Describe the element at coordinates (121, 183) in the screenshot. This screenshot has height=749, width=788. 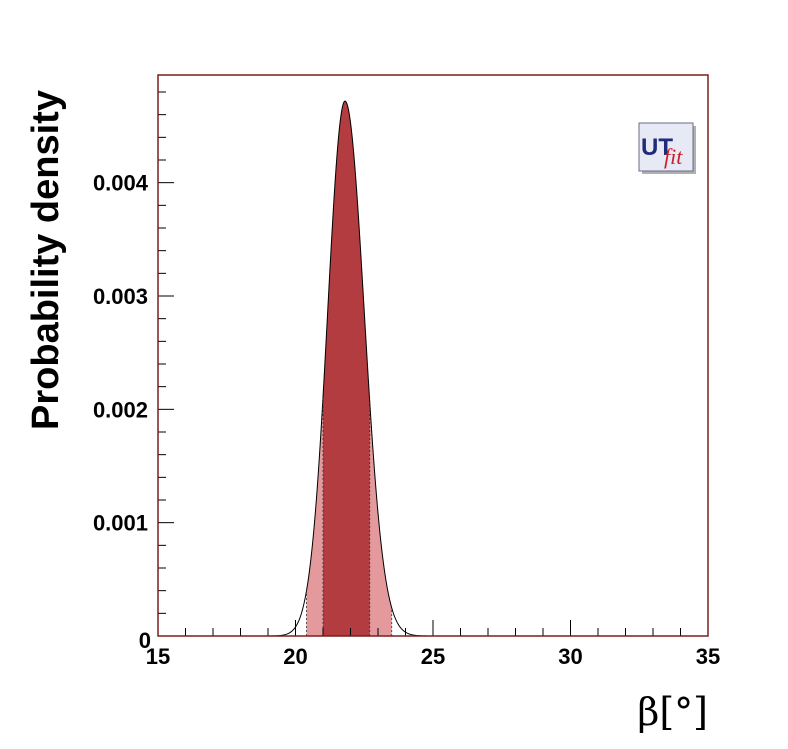
I see `y-tick-label-0.004: 0.004` at that location.